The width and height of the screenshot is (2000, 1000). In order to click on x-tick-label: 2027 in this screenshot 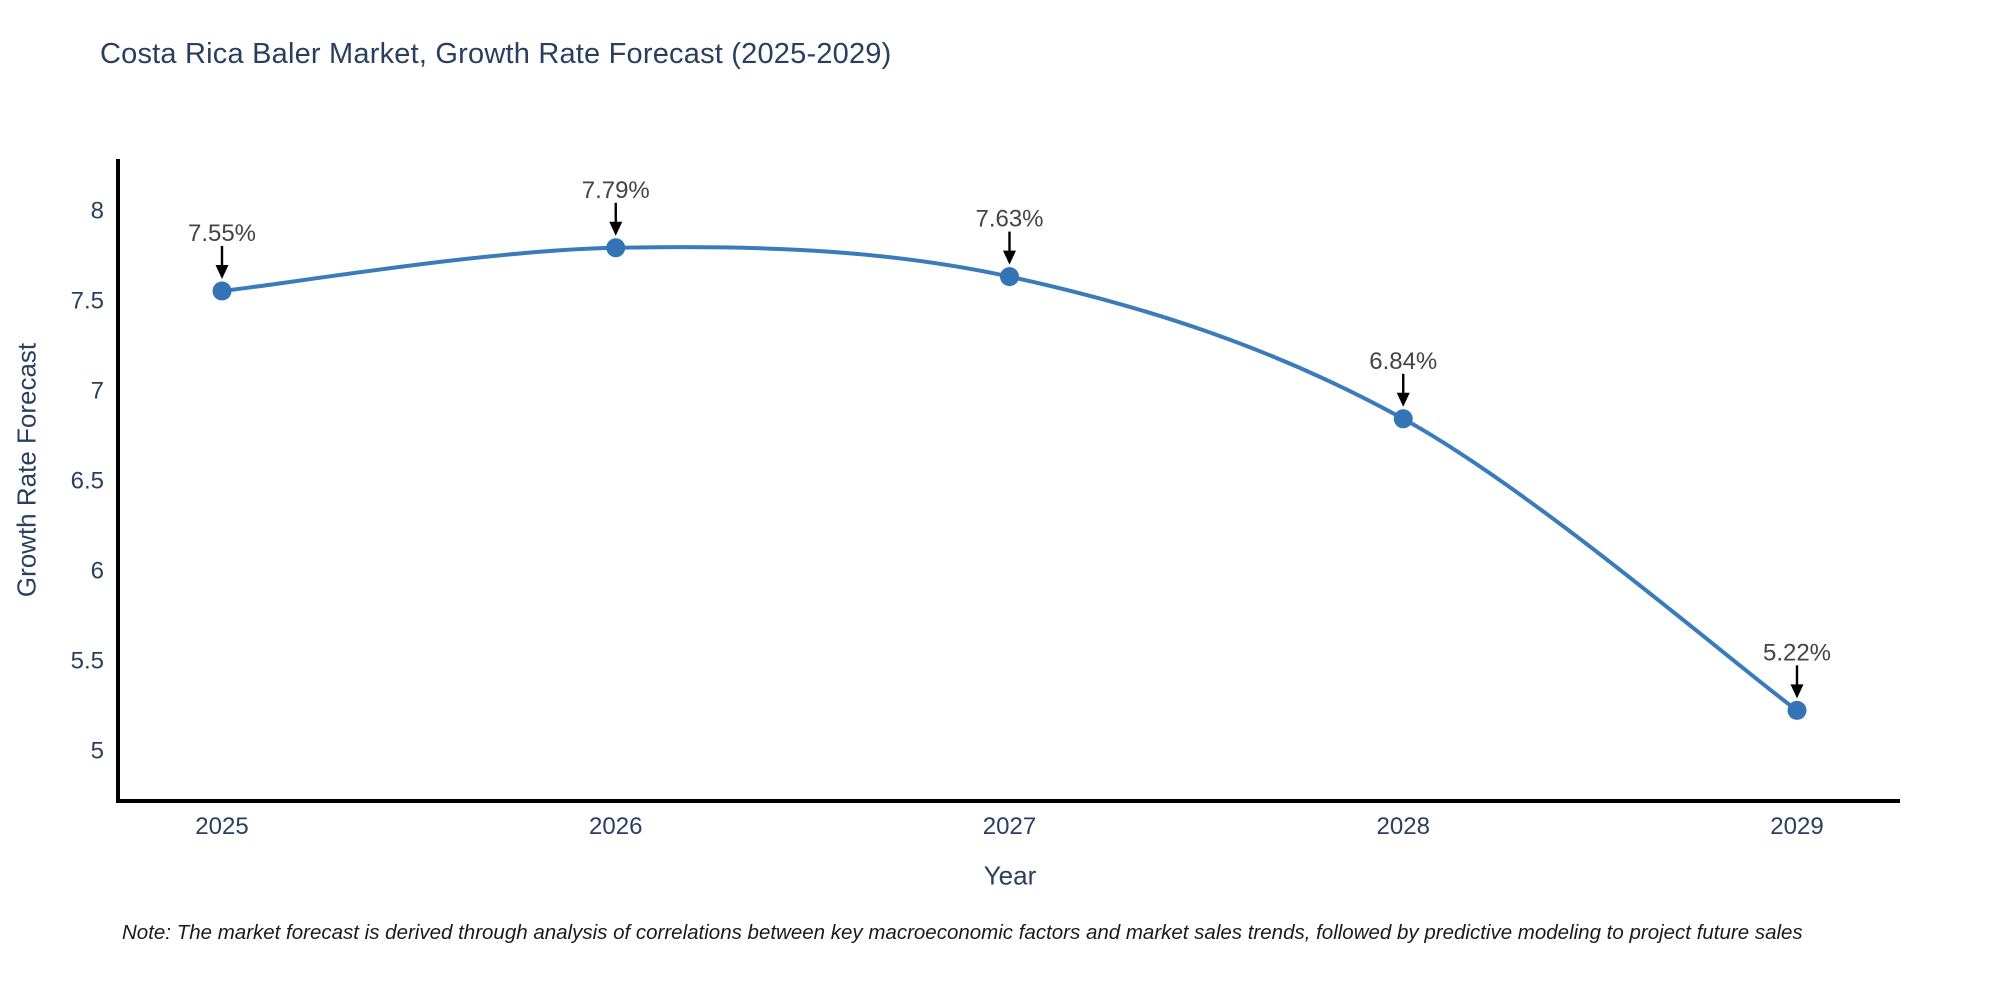, I will do `click(1009, 826)`.